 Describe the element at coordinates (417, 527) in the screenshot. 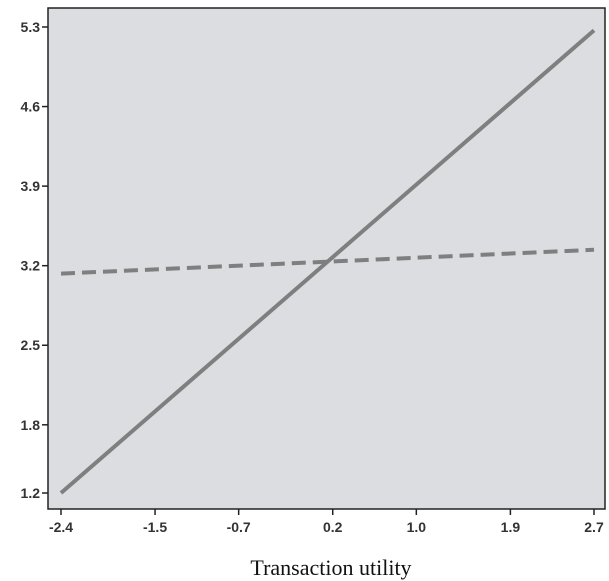

I see `x-tick-label: 1.0` at that location.